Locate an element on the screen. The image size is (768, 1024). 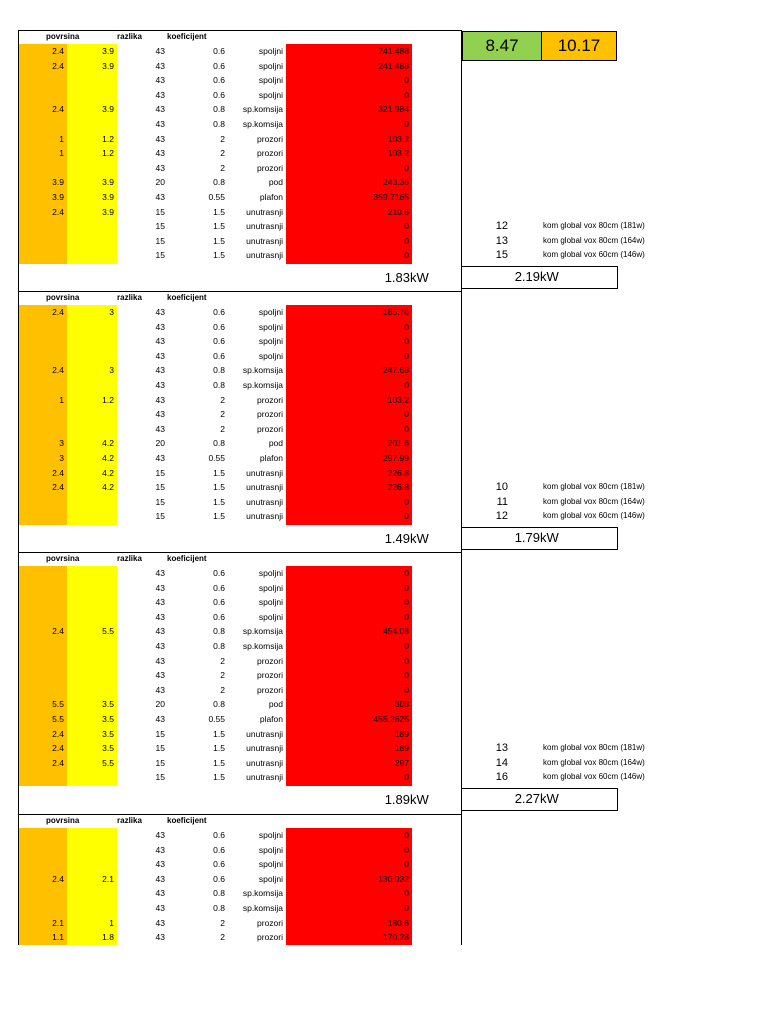
temp-diff-cell: 15 is located at coordinates (160, 211).